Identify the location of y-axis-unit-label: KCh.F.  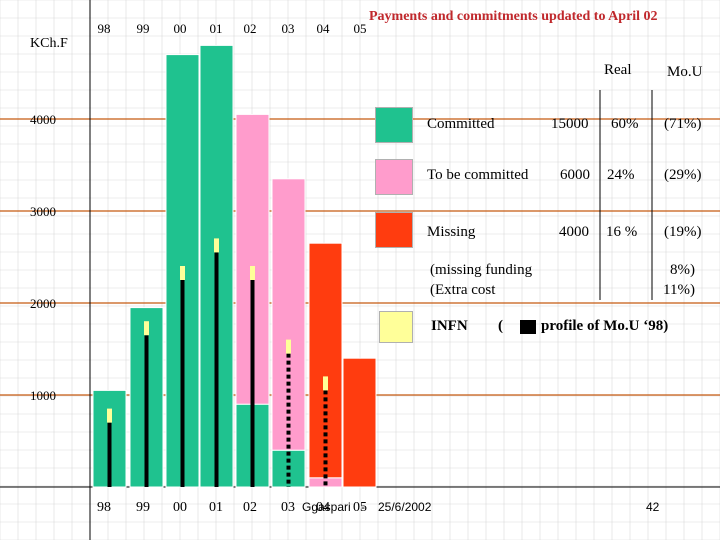
(49, 43).